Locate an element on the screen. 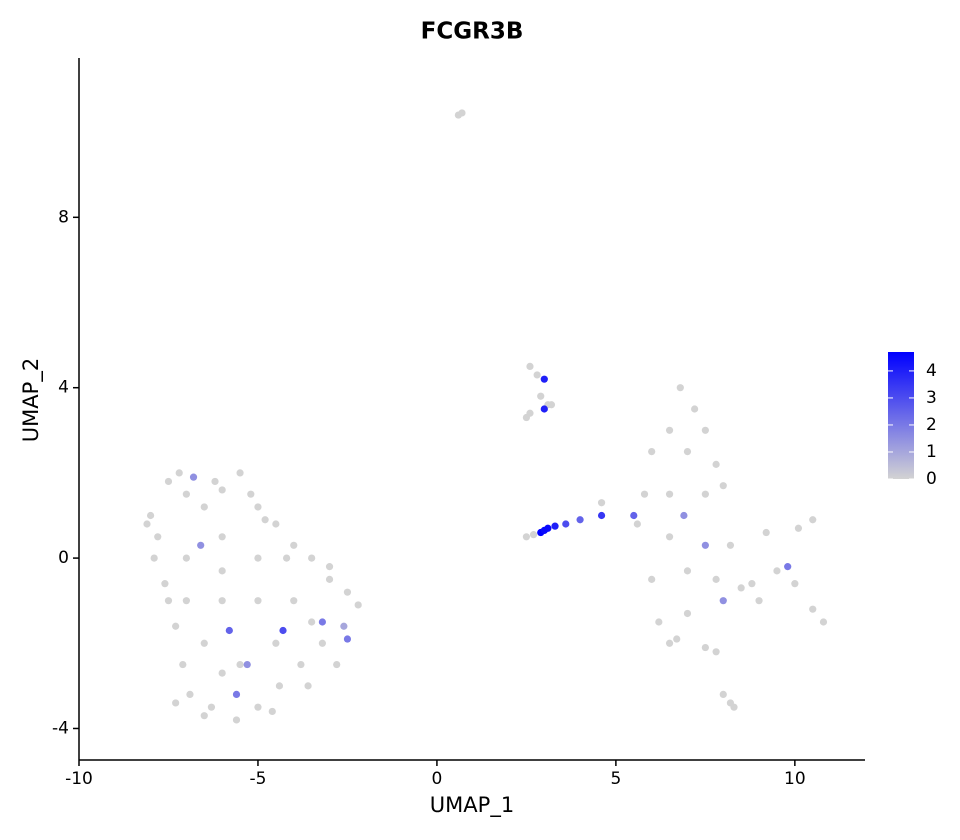 Image resolution: width=960 pixels, height=840 pixels. chart-title: FCGR3B is located at coordinates (472, 32).